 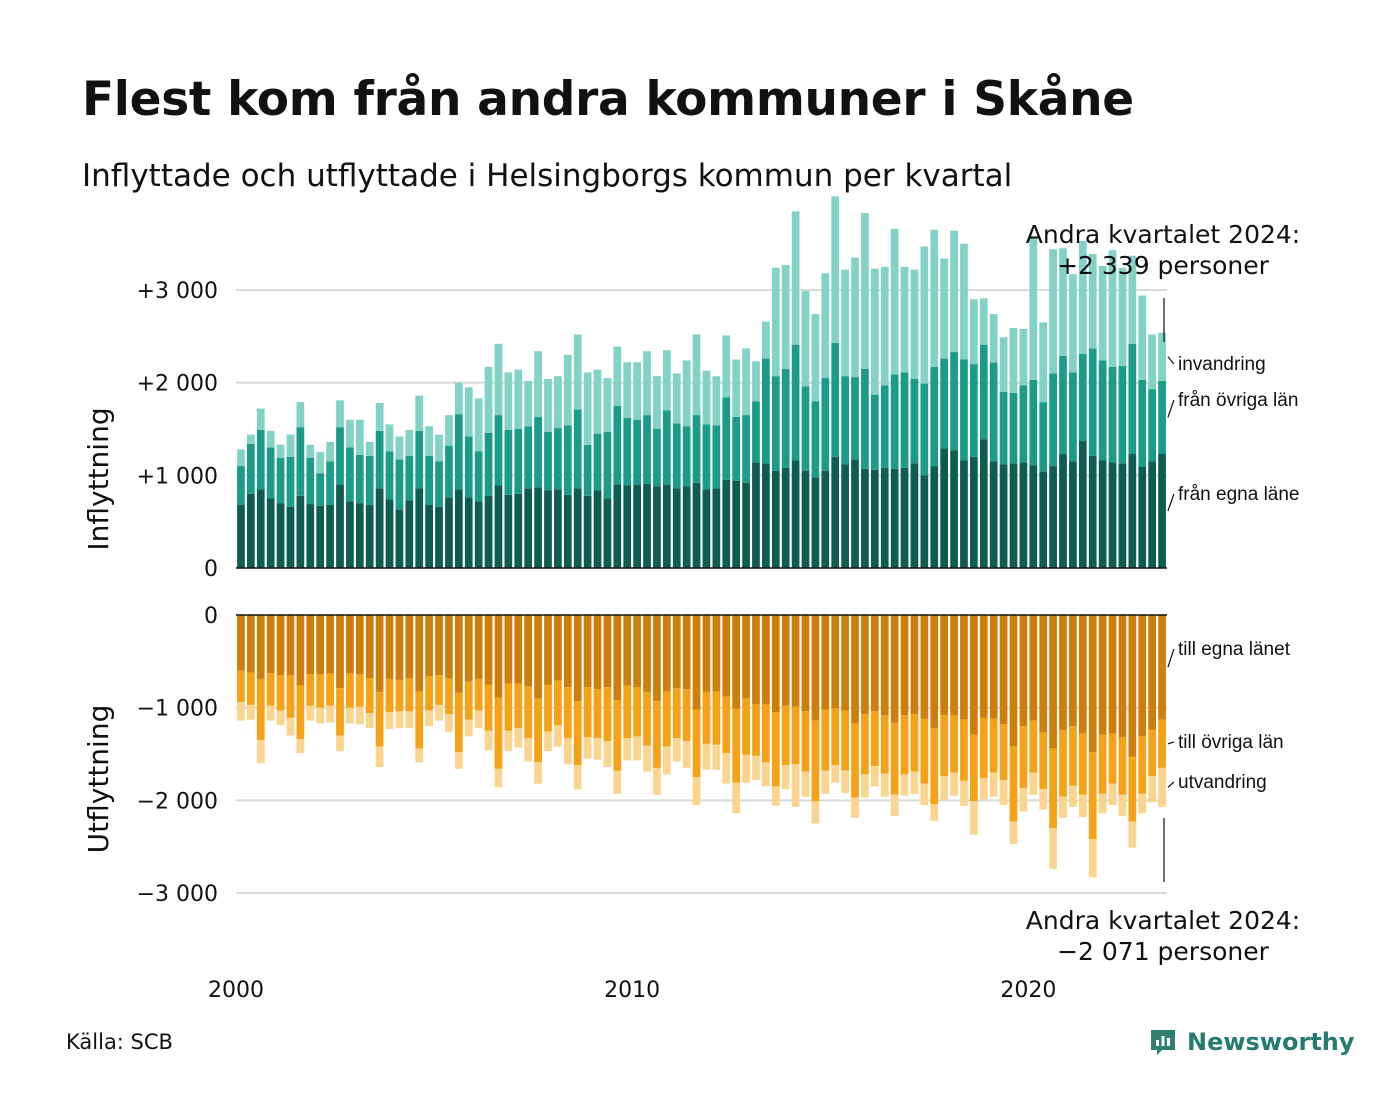 I want to click on series-label: till övriga län, so click(x=1231, y=742).